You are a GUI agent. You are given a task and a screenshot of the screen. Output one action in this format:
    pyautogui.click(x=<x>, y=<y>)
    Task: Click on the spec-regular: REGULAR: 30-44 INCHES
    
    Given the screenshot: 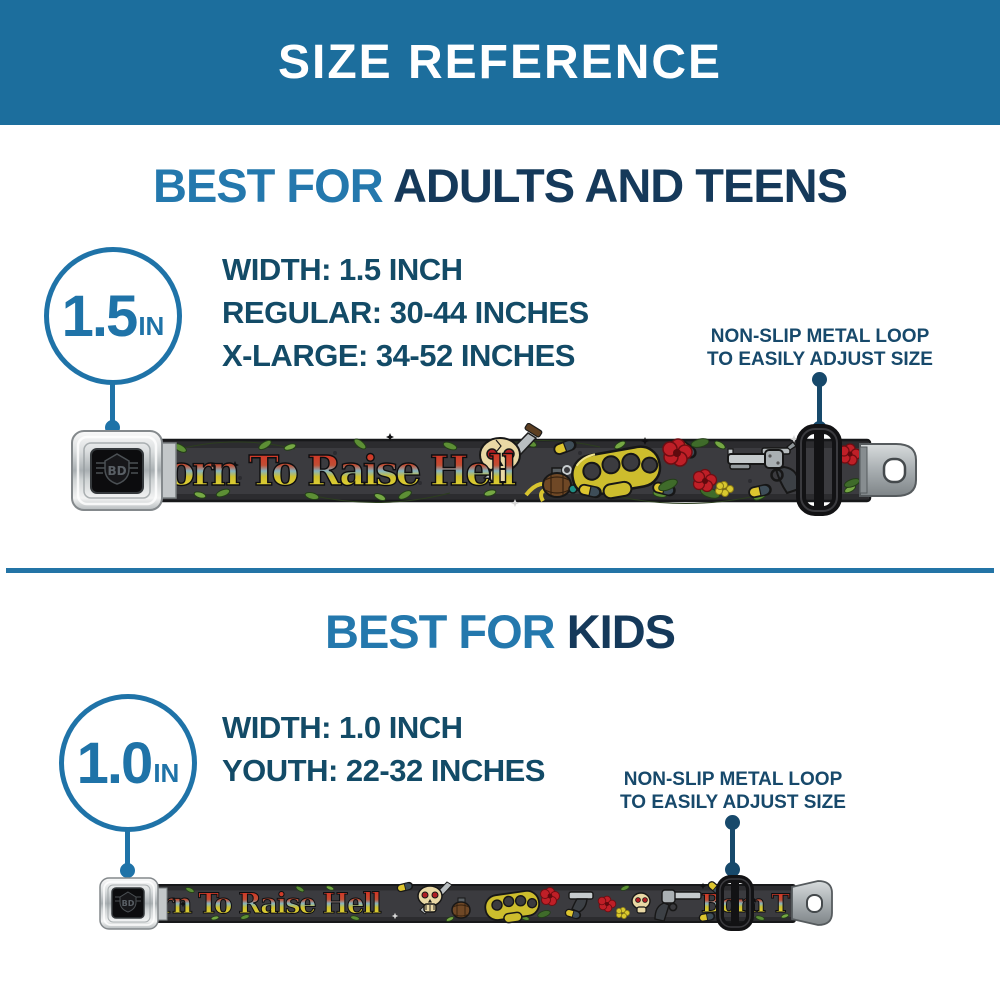 What is the action you would take?
    pyautogui.click(x=405, y=312)
    